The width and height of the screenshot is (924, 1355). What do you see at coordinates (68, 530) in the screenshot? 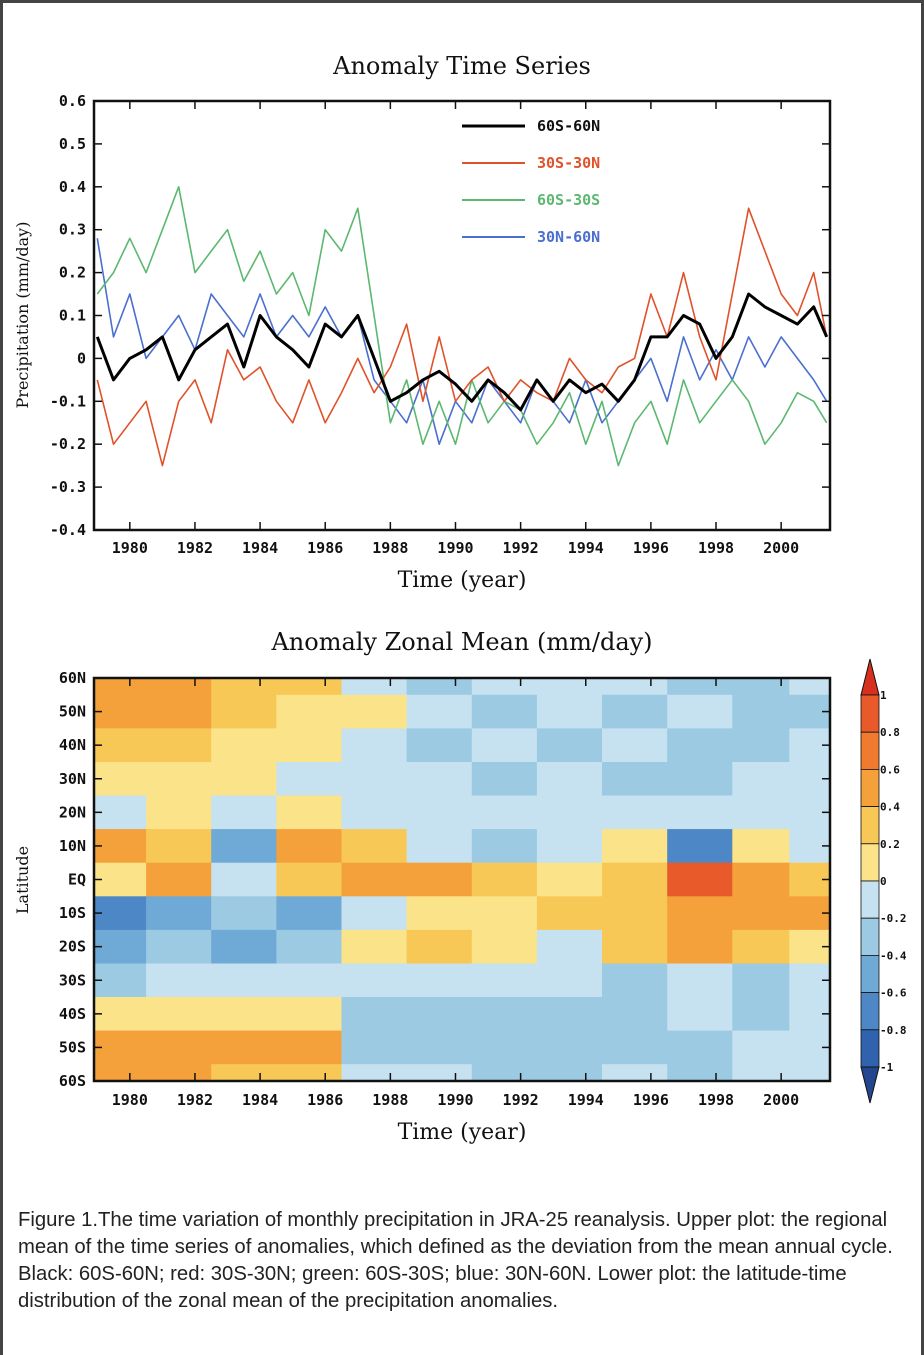
I see `top-y-tick-label: -0.4` at bounding box center [68, 530].